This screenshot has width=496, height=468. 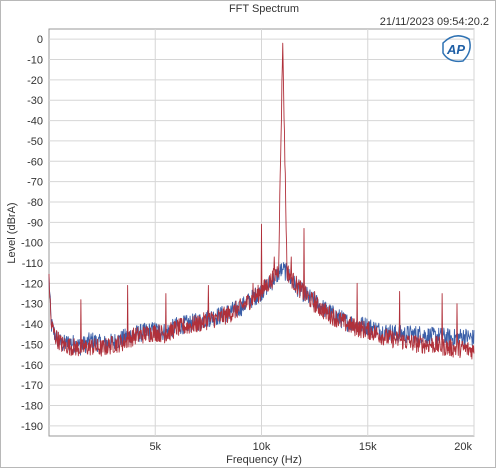 What do you see at coordinates (35, 183) in the screenshot?
I see `y-tick-label: -70` at bounding box center [35, 183].